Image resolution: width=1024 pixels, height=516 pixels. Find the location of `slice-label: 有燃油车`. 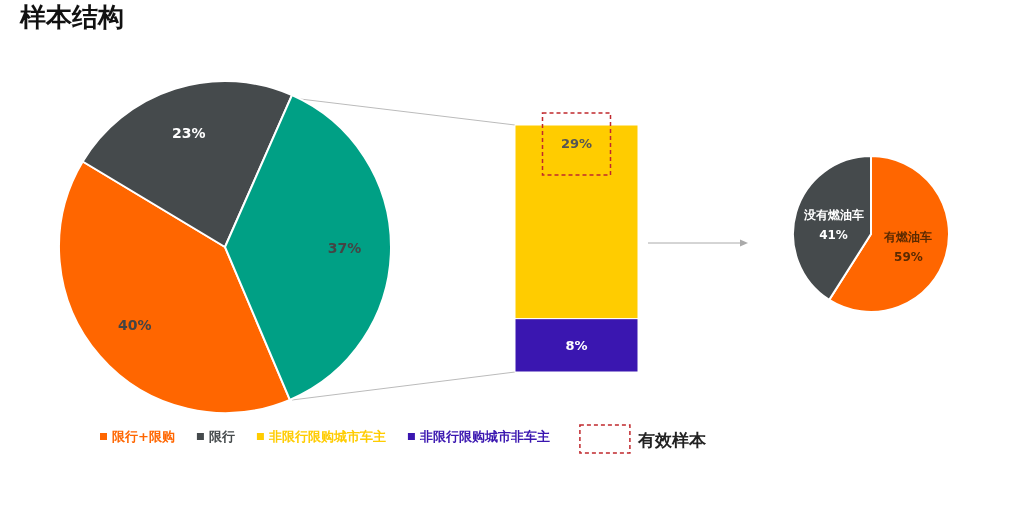

slice-label: 有燃油车 is located at coordinates (908, 236).